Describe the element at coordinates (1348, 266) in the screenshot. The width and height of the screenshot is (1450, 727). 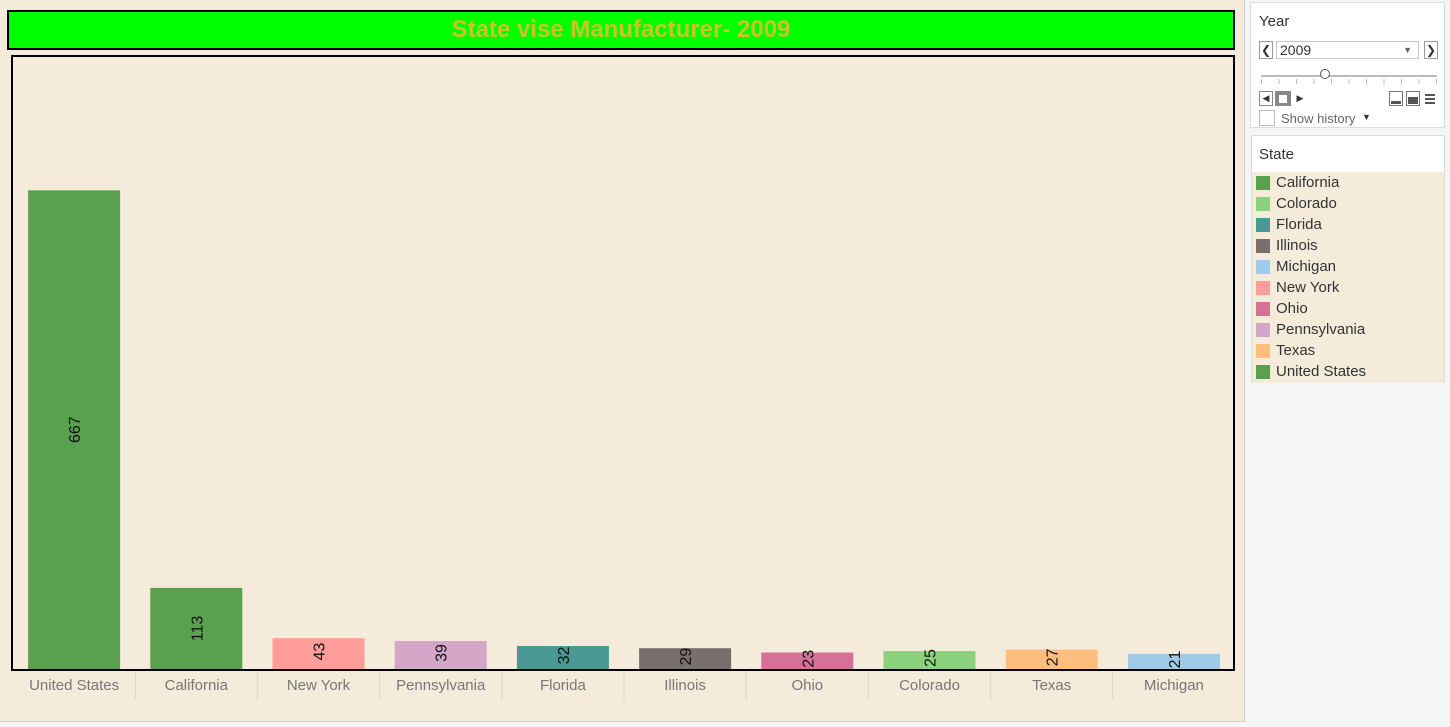
I see `legend-item: Michigan` at that location.